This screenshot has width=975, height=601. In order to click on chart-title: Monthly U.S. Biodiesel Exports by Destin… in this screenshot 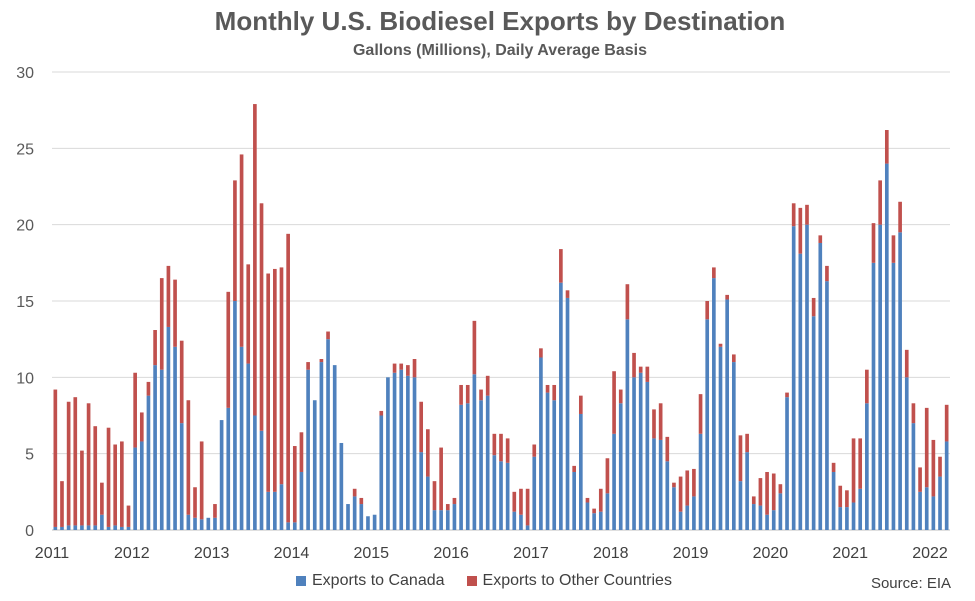, I will do `click(500, 21)`.